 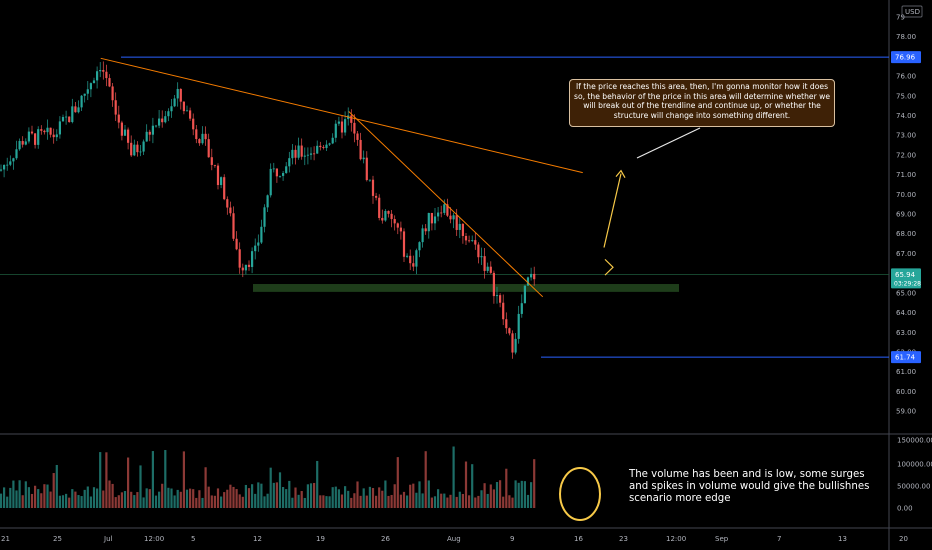 What do you see at coordinates (906, 254) in the screenshot?
I see `y-tick-label: 67.00` at bounding box center [906, 254].